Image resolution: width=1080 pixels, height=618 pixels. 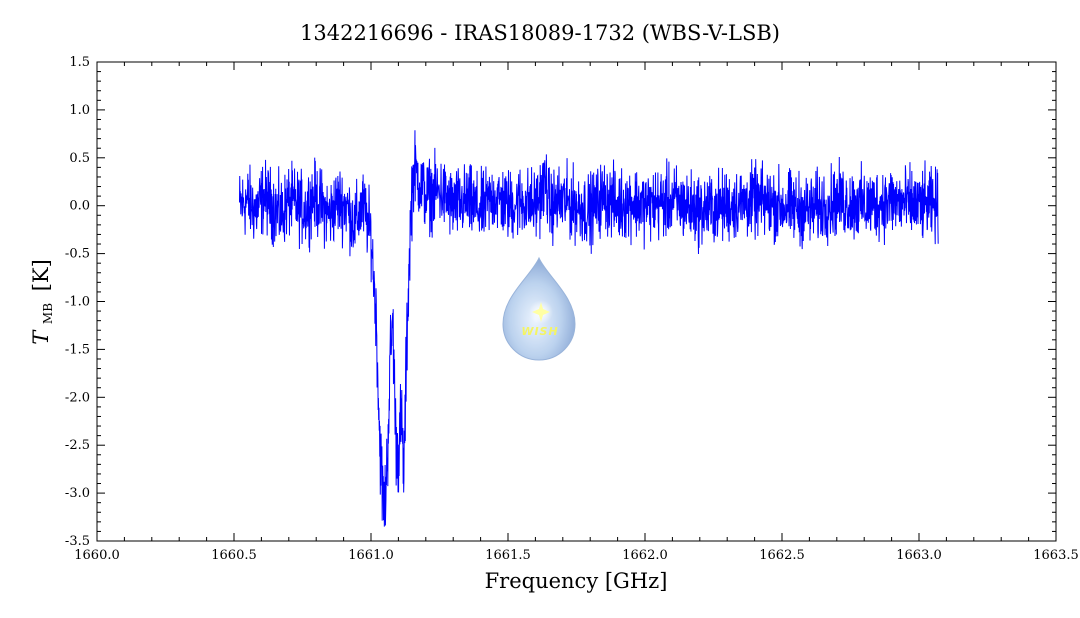 What do you see at coordinates (79, 206) in the screenshot?
I see `y-tick-label: 0.0` at bounding box center [79, 206].